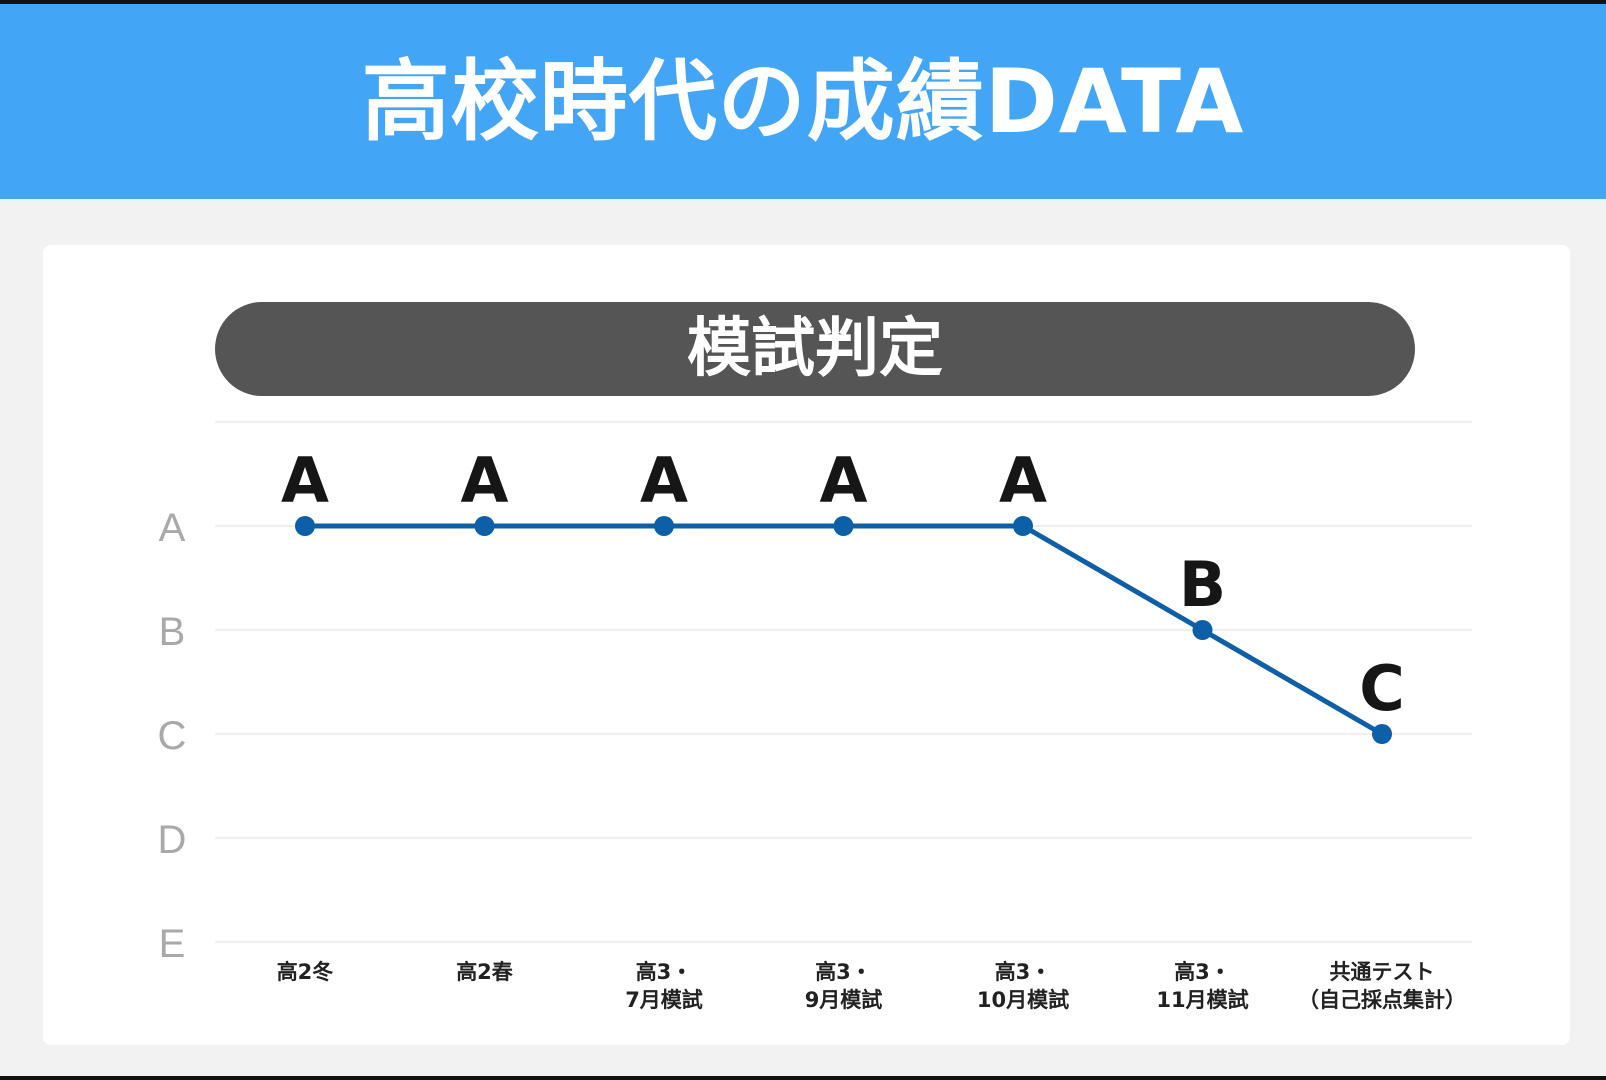 Image resolution: width=1606 pixels, height=1080 pixels. I want to click on data-label: C, so click(1382, 688).